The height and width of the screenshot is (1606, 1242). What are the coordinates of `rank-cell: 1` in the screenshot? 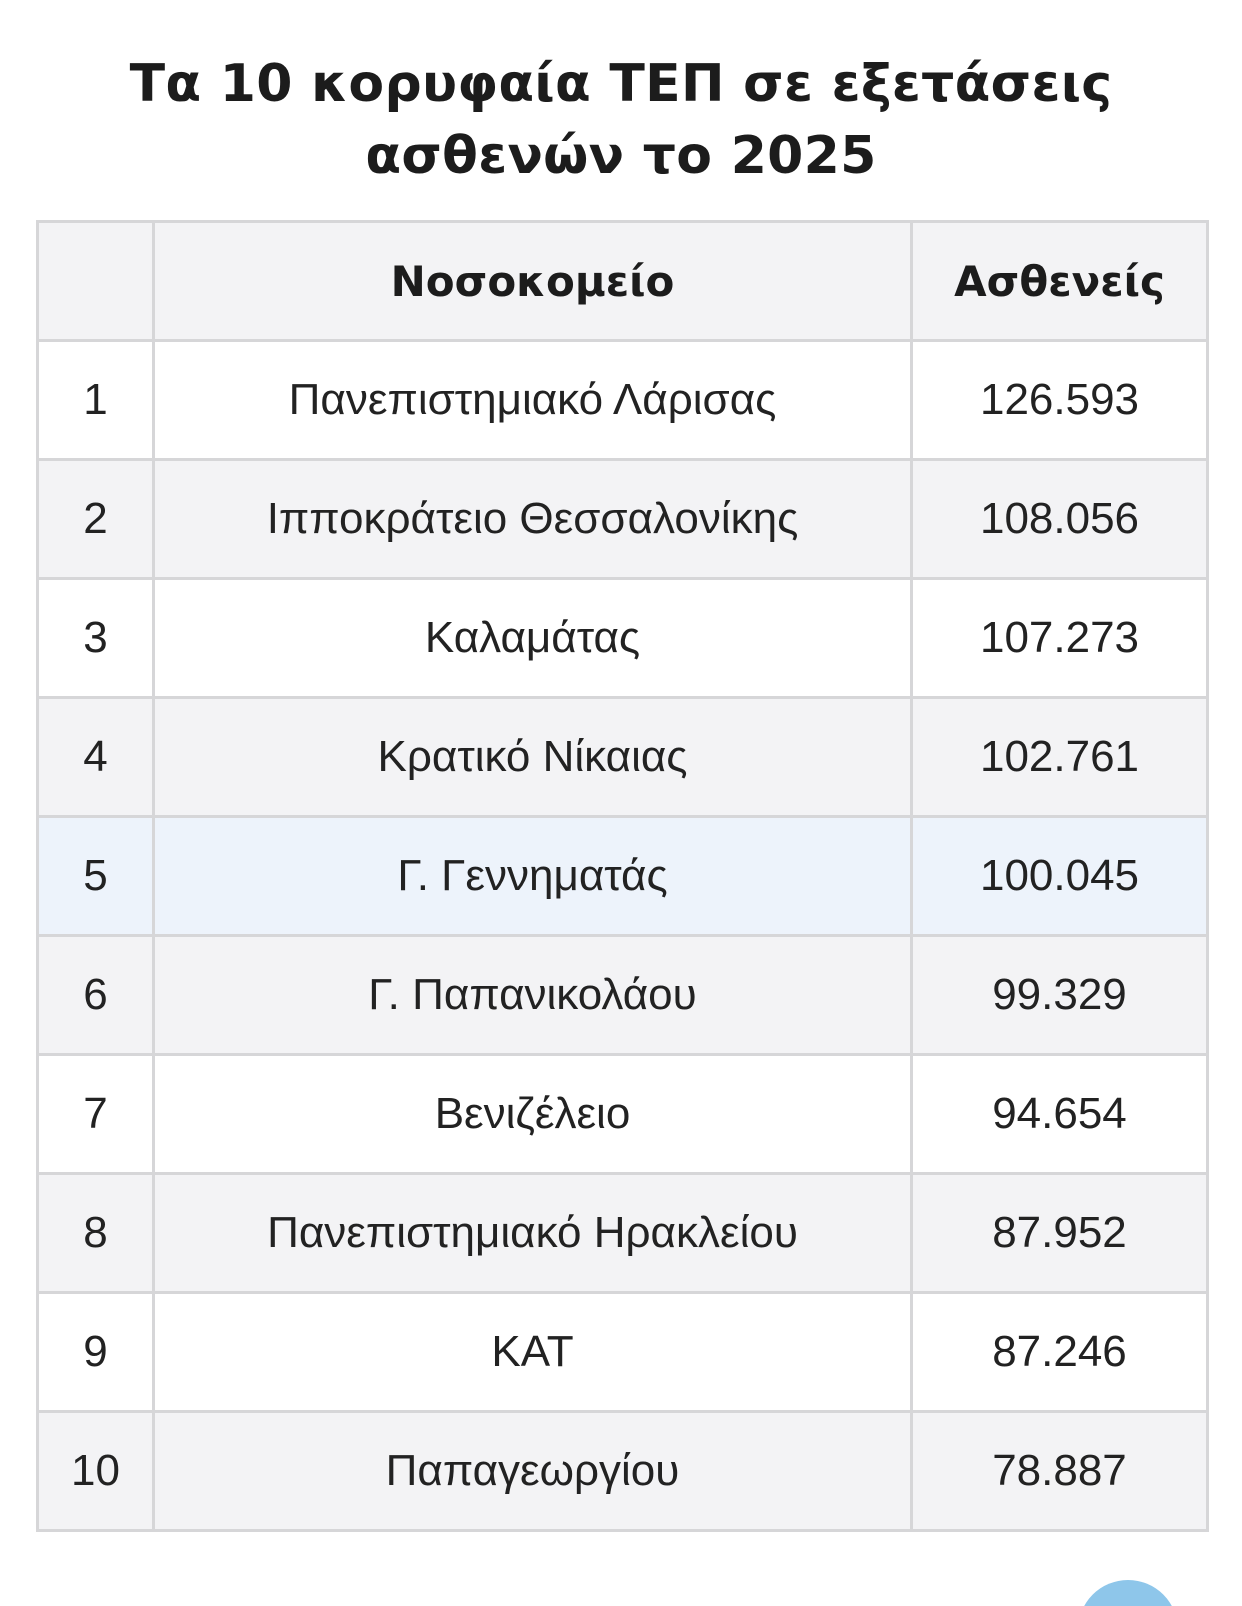 It's located at (95, 400).